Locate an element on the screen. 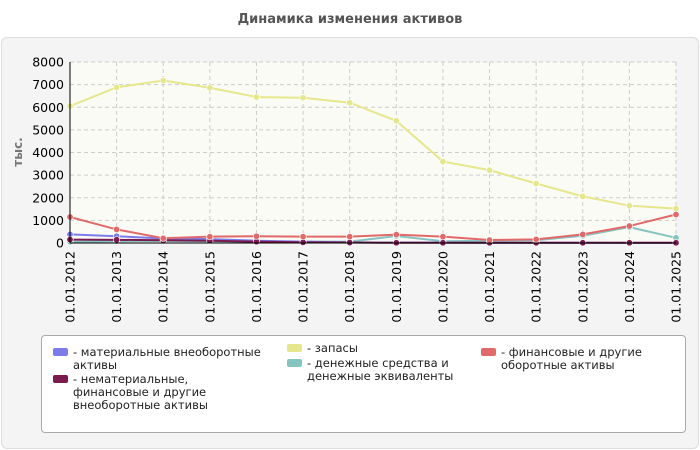 The width and height of the screenshot is (700, 450). y-tick-label: 8000 is located at coordinates (48, 62).